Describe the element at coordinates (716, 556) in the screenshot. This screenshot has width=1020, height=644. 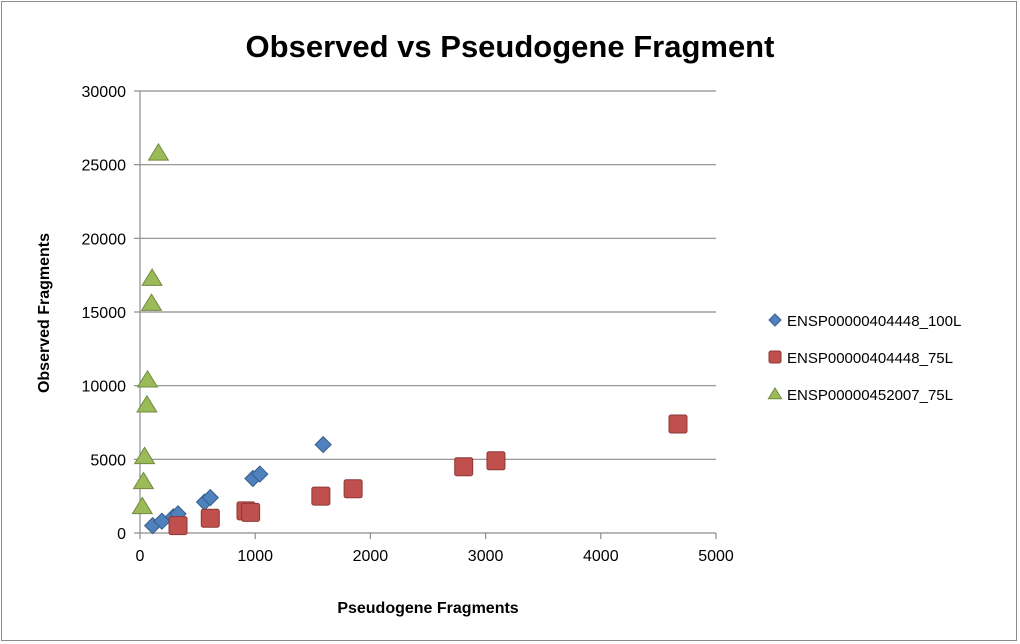
I see `x-tick-label: 5000` at that location.